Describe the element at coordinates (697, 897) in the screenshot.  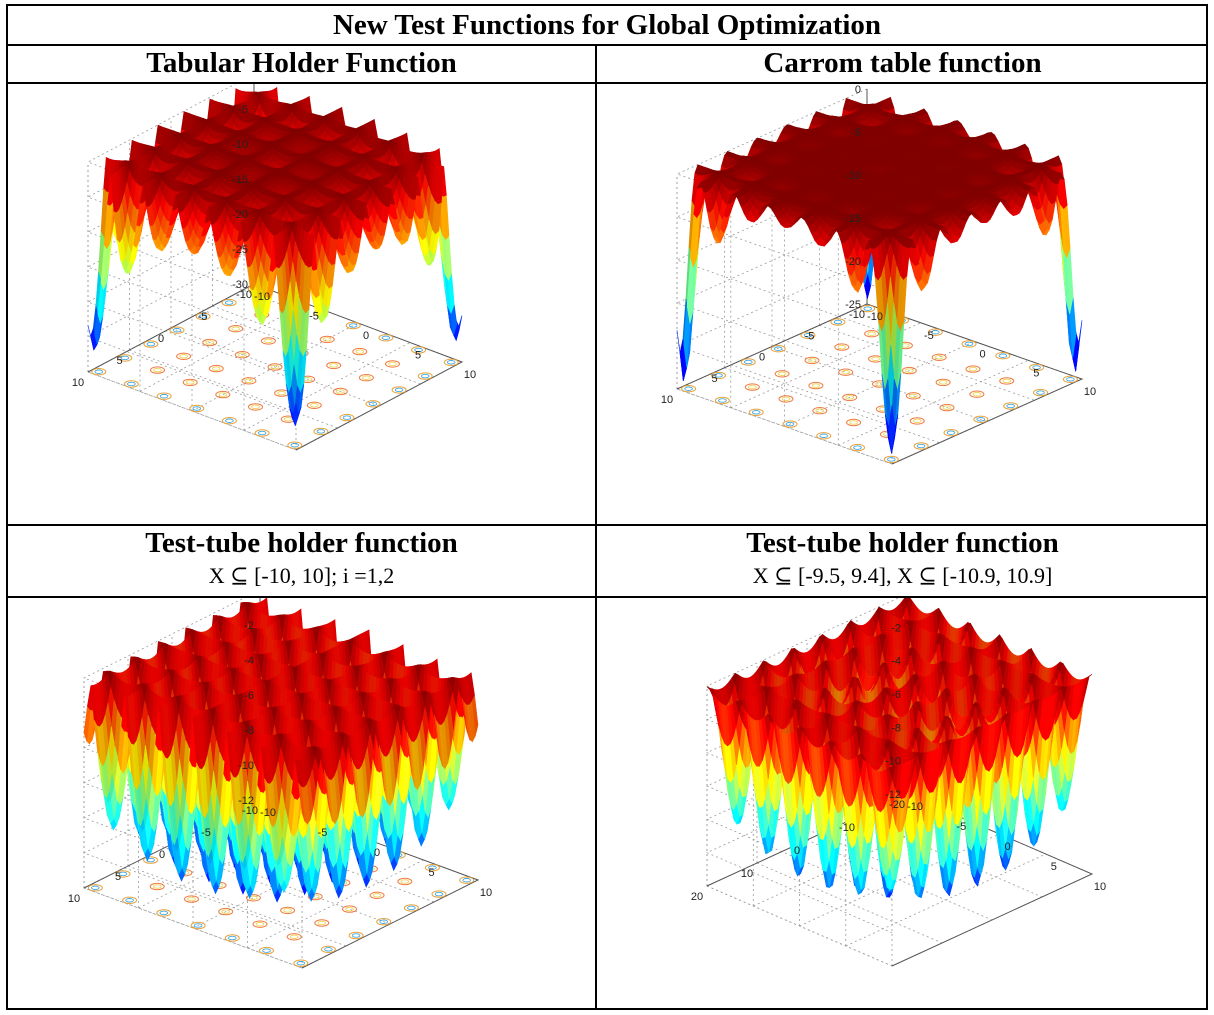
I see `y-tick-label: 20` at that location.